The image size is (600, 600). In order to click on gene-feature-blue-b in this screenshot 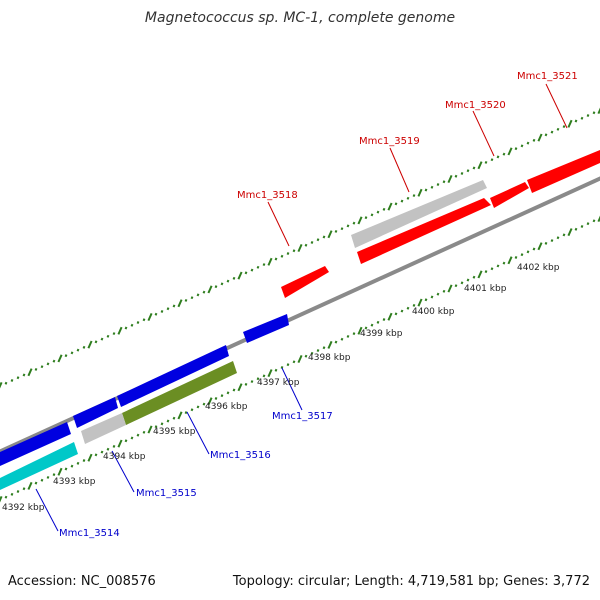, I will do `click(95, 412)`.